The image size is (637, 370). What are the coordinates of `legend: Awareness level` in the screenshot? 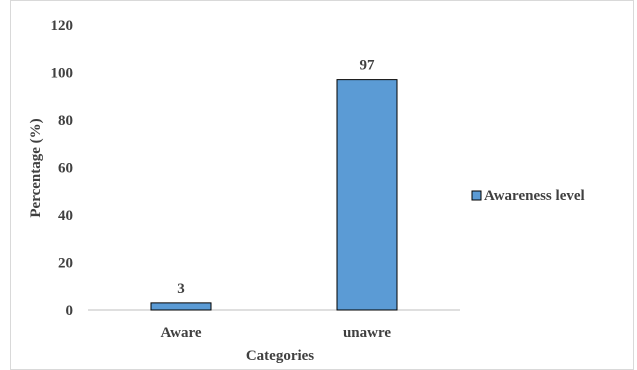 It's located at (528, 196).